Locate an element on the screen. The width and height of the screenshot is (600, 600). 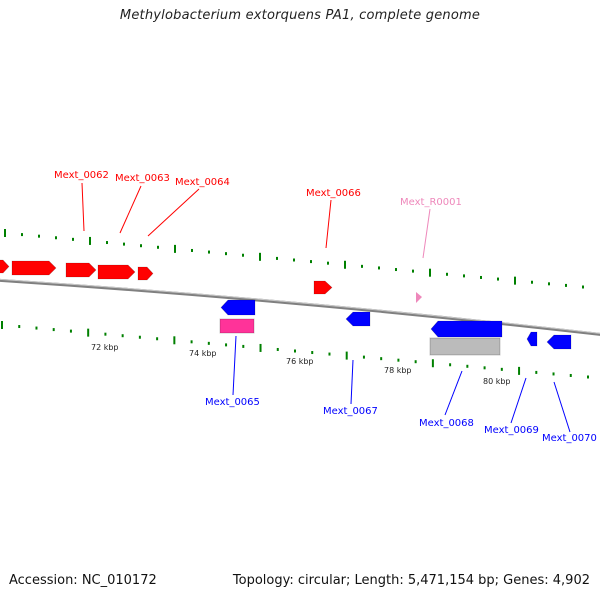
feature-label: Mext_0070 is located at coordinates (569, 438).